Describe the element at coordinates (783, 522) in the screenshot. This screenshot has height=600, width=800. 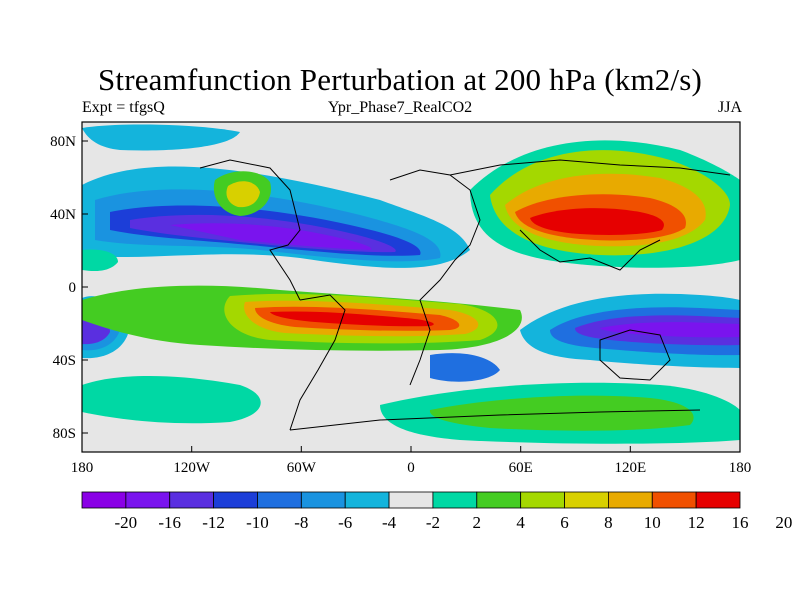
I see `colorbar-label: 20` at that location.